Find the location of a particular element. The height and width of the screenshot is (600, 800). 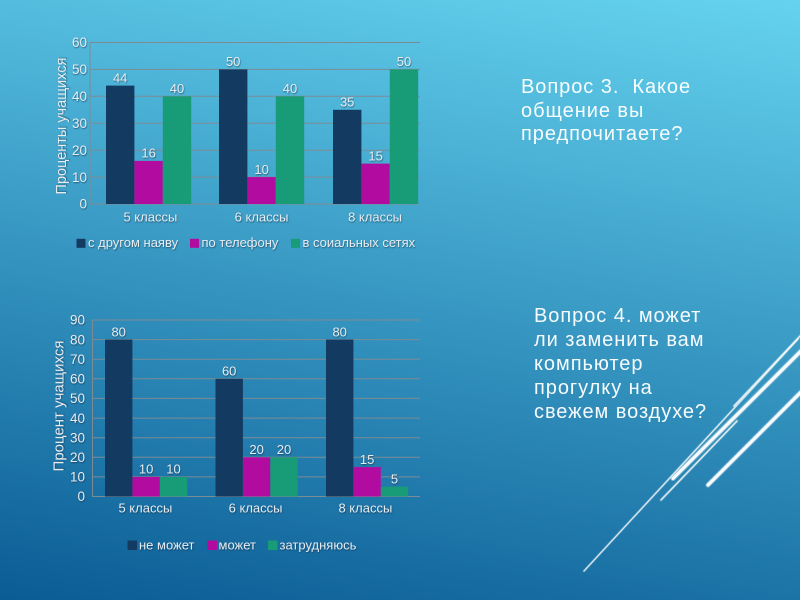

svg-text: в соиальных сетях is located at coordinates (359, 242).